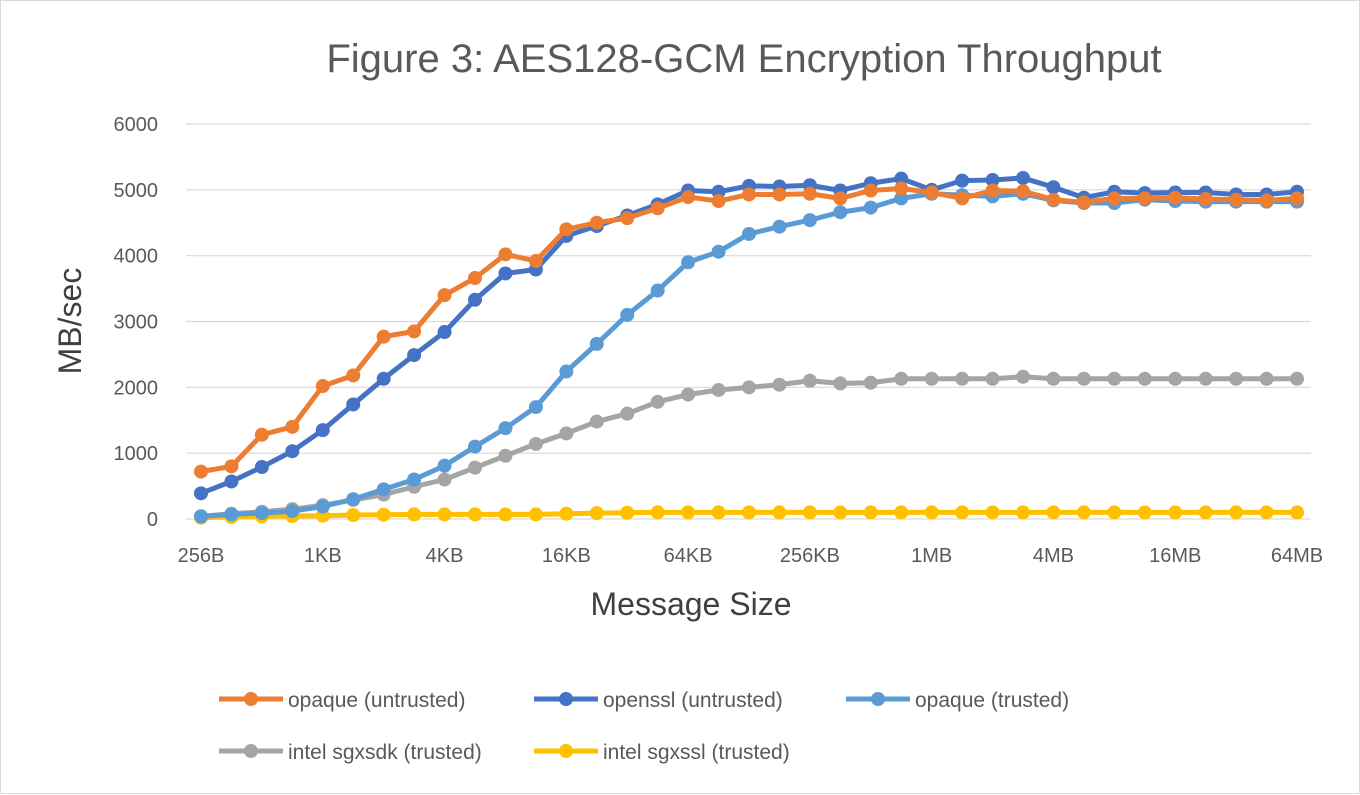 This screenshot has height=795, width=1360. Describe the element at coordinates (136, 388) in the screenshot. I see `y-tick-label: 2000` at that location.